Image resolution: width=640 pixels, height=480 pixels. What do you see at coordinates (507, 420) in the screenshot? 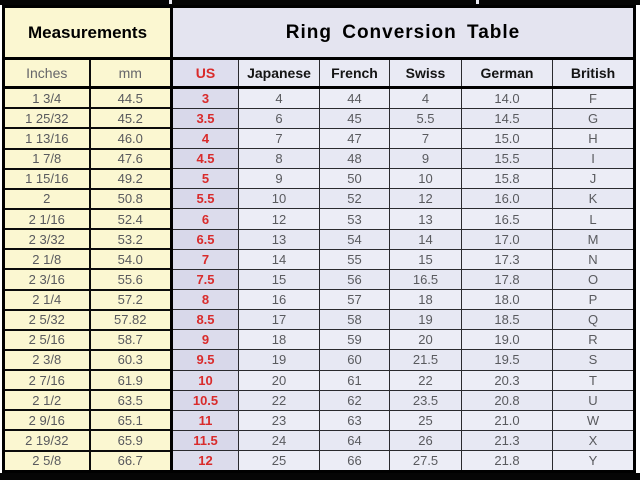
I see `cell-german: 21.0` at bounding box center [507, 420].